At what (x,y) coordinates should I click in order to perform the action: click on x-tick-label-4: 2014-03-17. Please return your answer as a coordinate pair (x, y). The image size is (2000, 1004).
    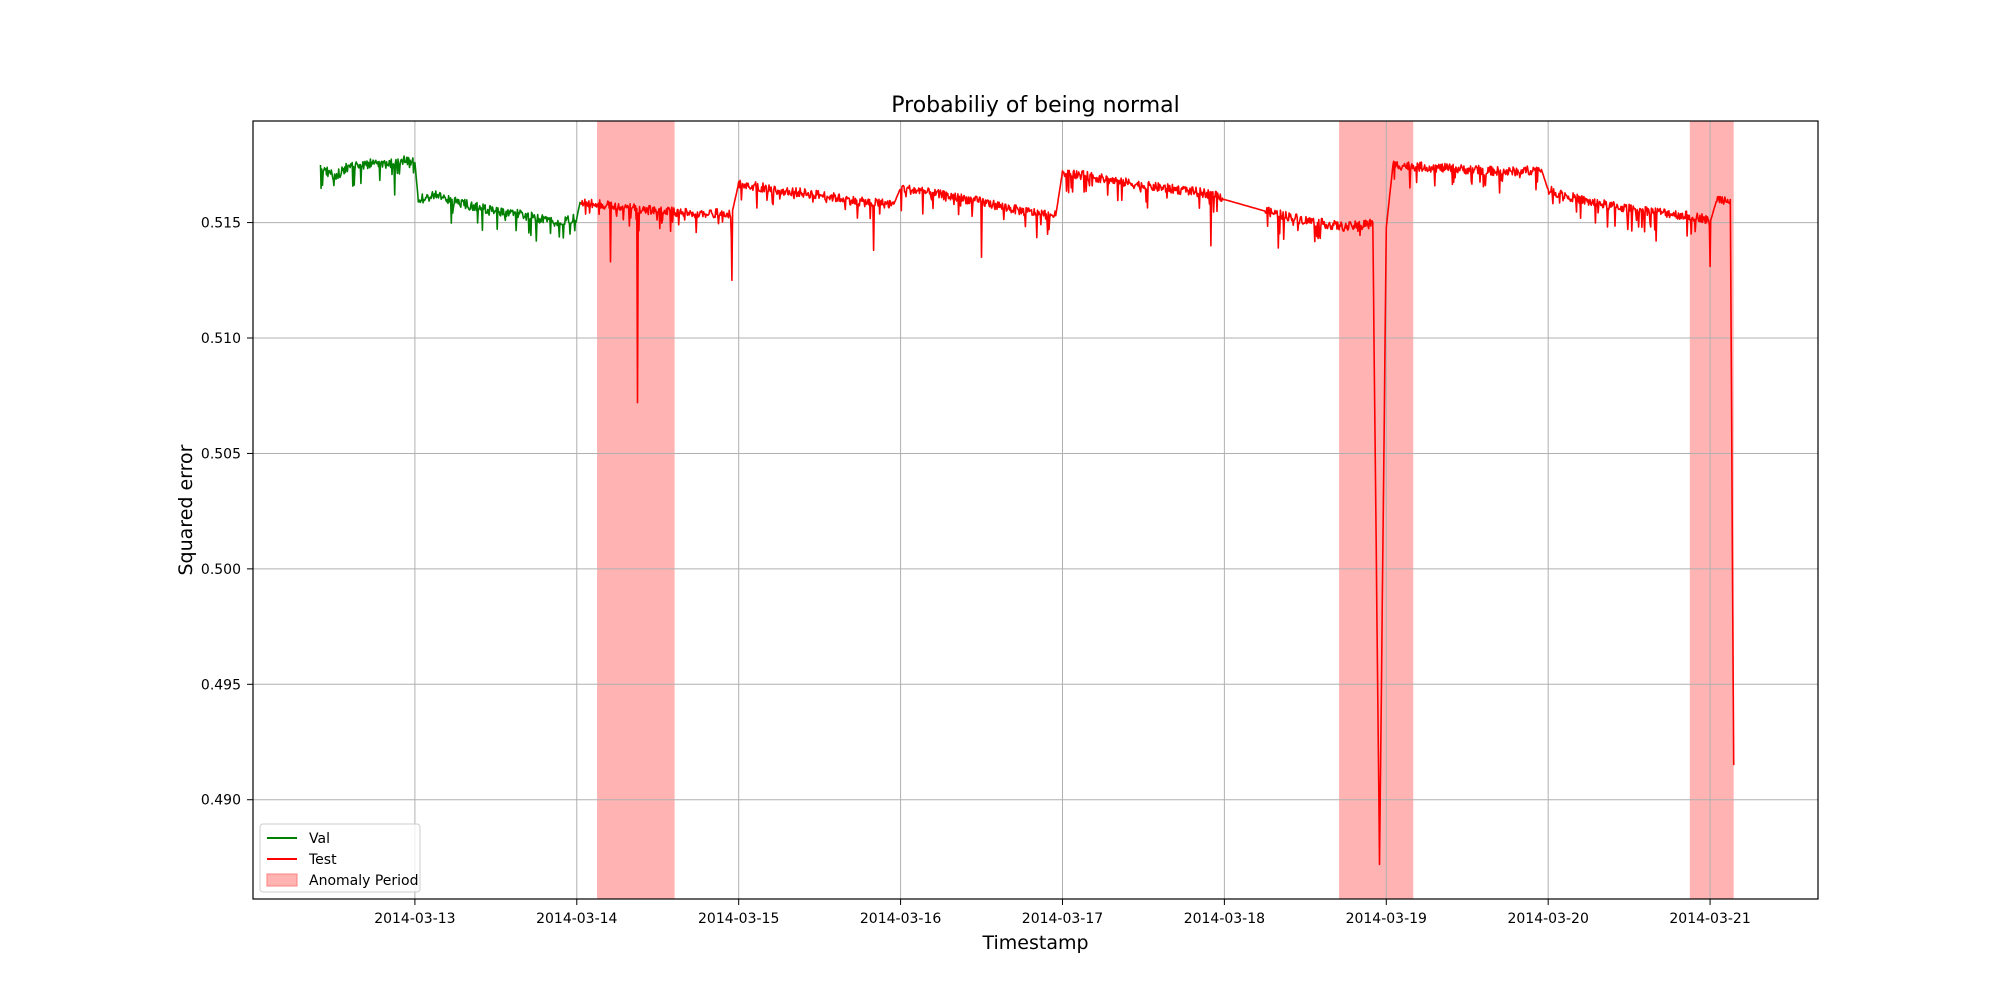
    Looking at the image, I should click on (1062, 919).